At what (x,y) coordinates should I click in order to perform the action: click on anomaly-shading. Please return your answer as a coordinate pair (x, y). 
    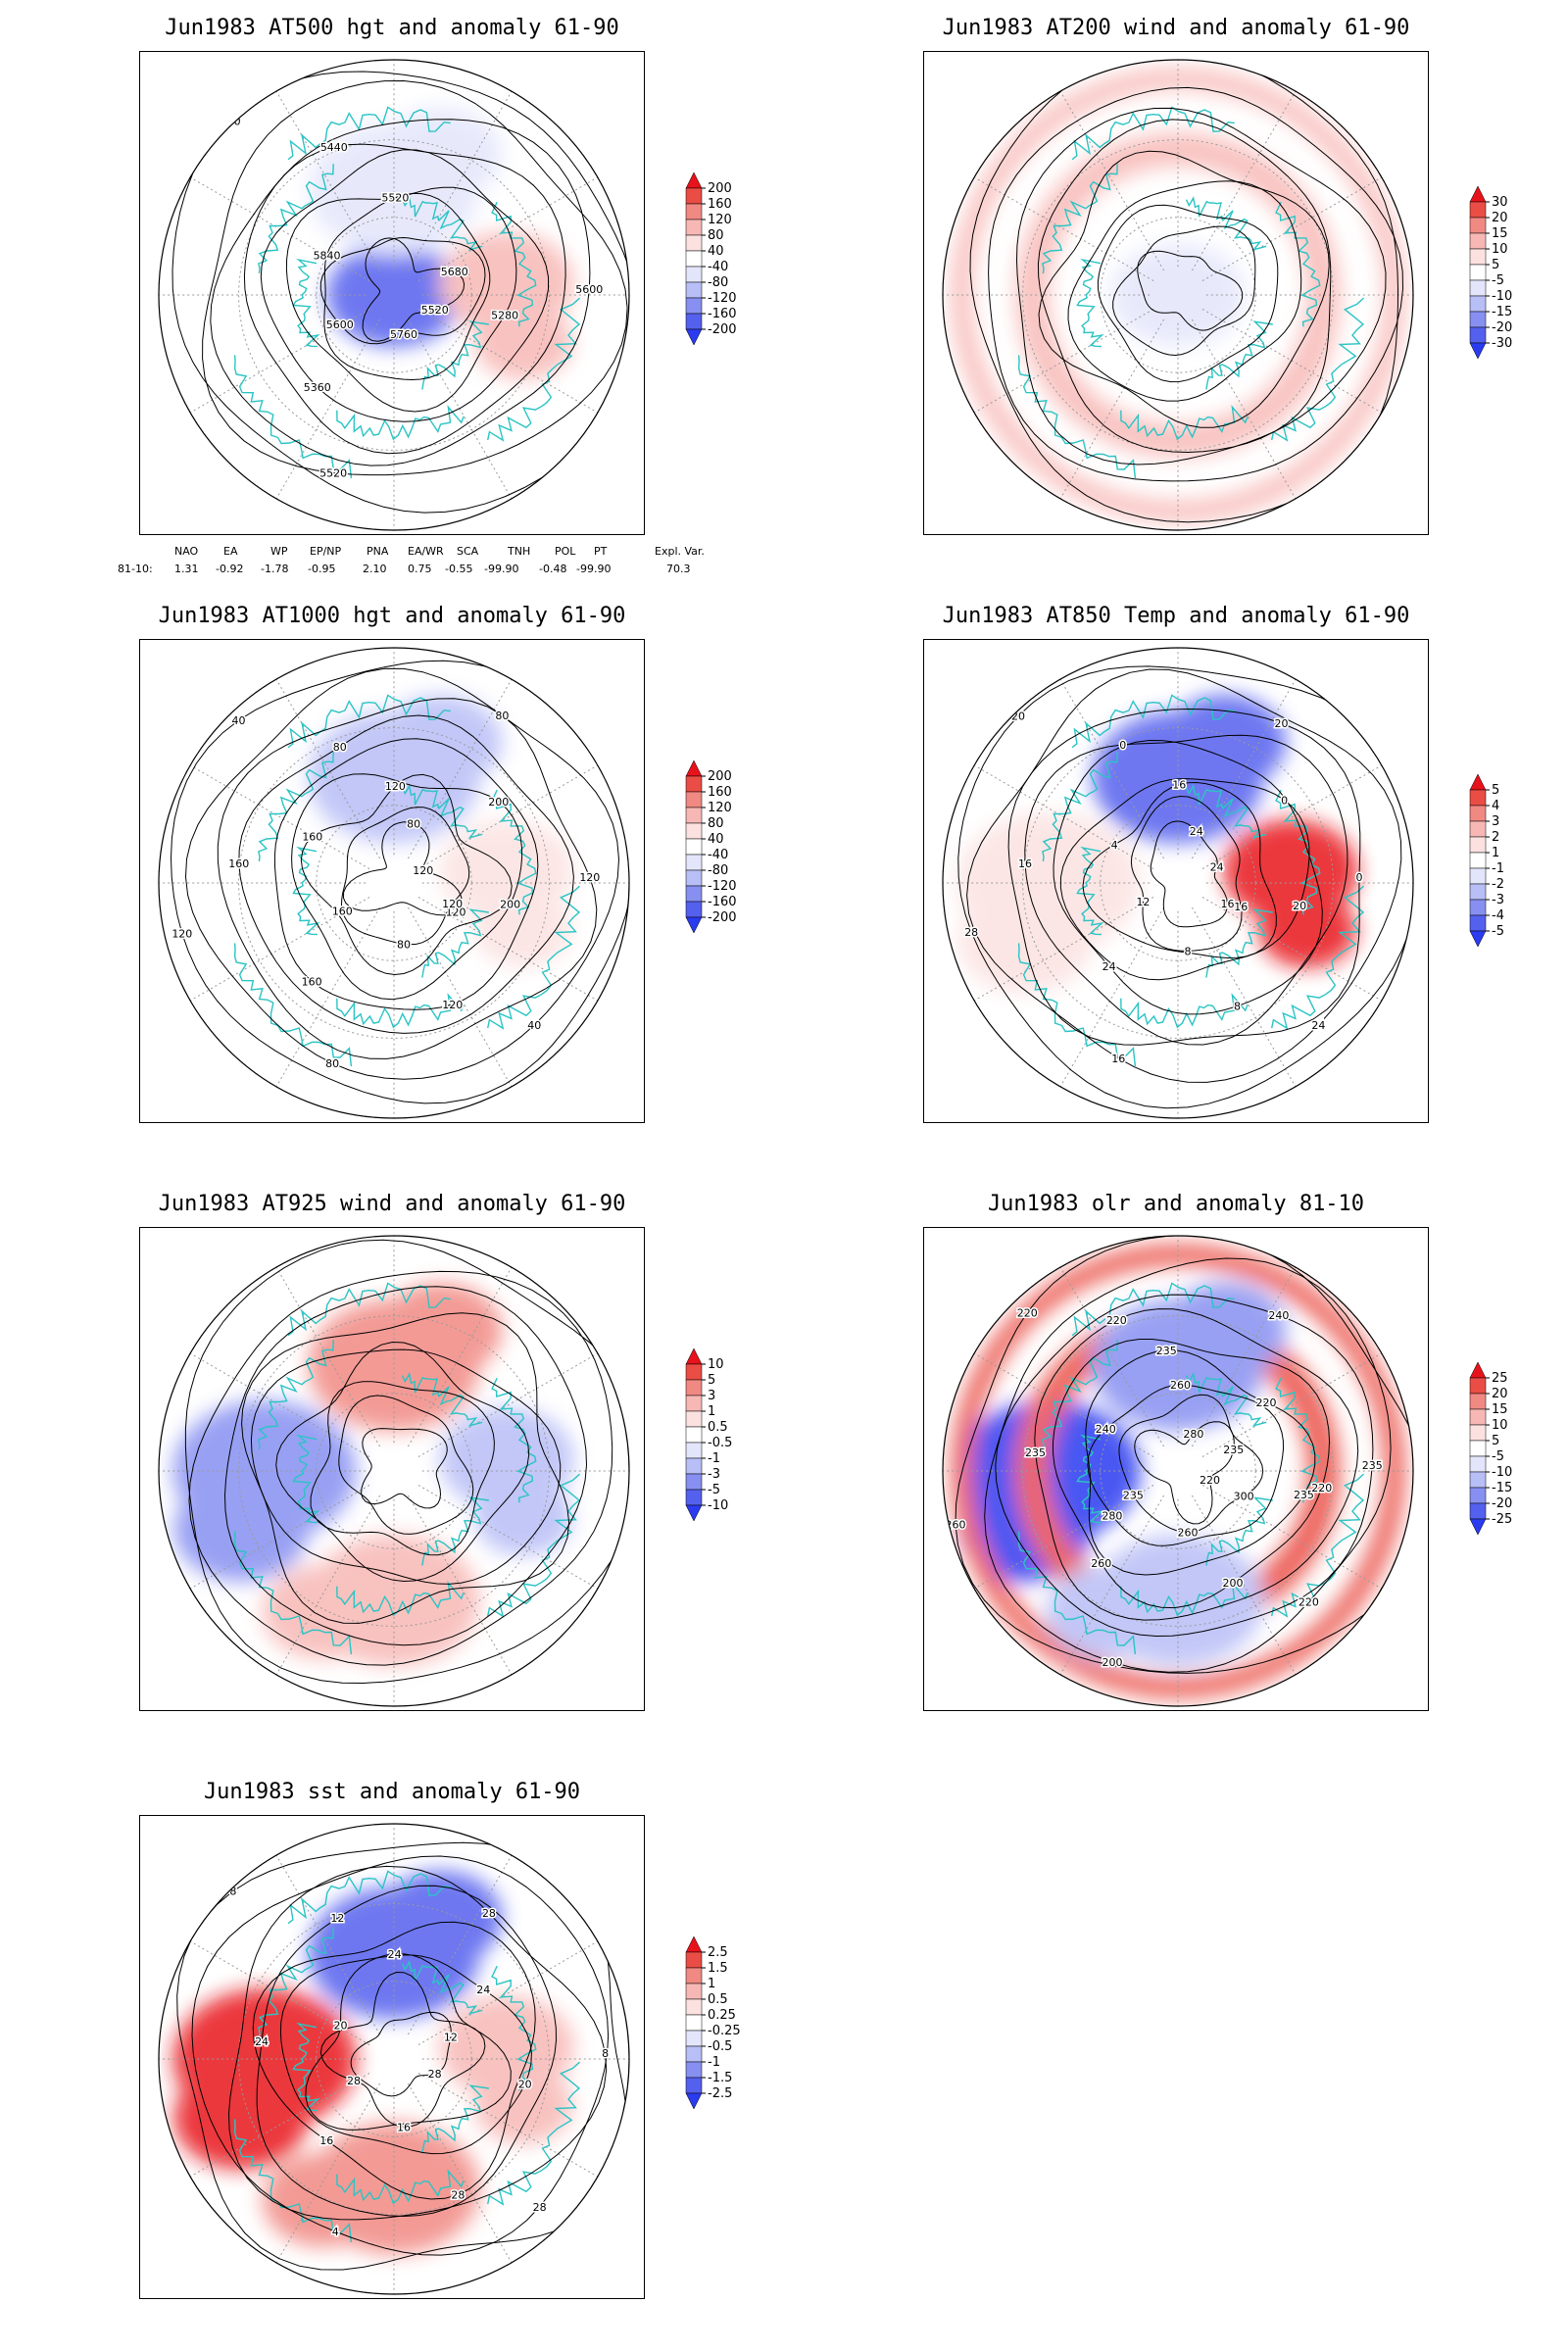
    Looking at the image, I should click on (1157, 844).